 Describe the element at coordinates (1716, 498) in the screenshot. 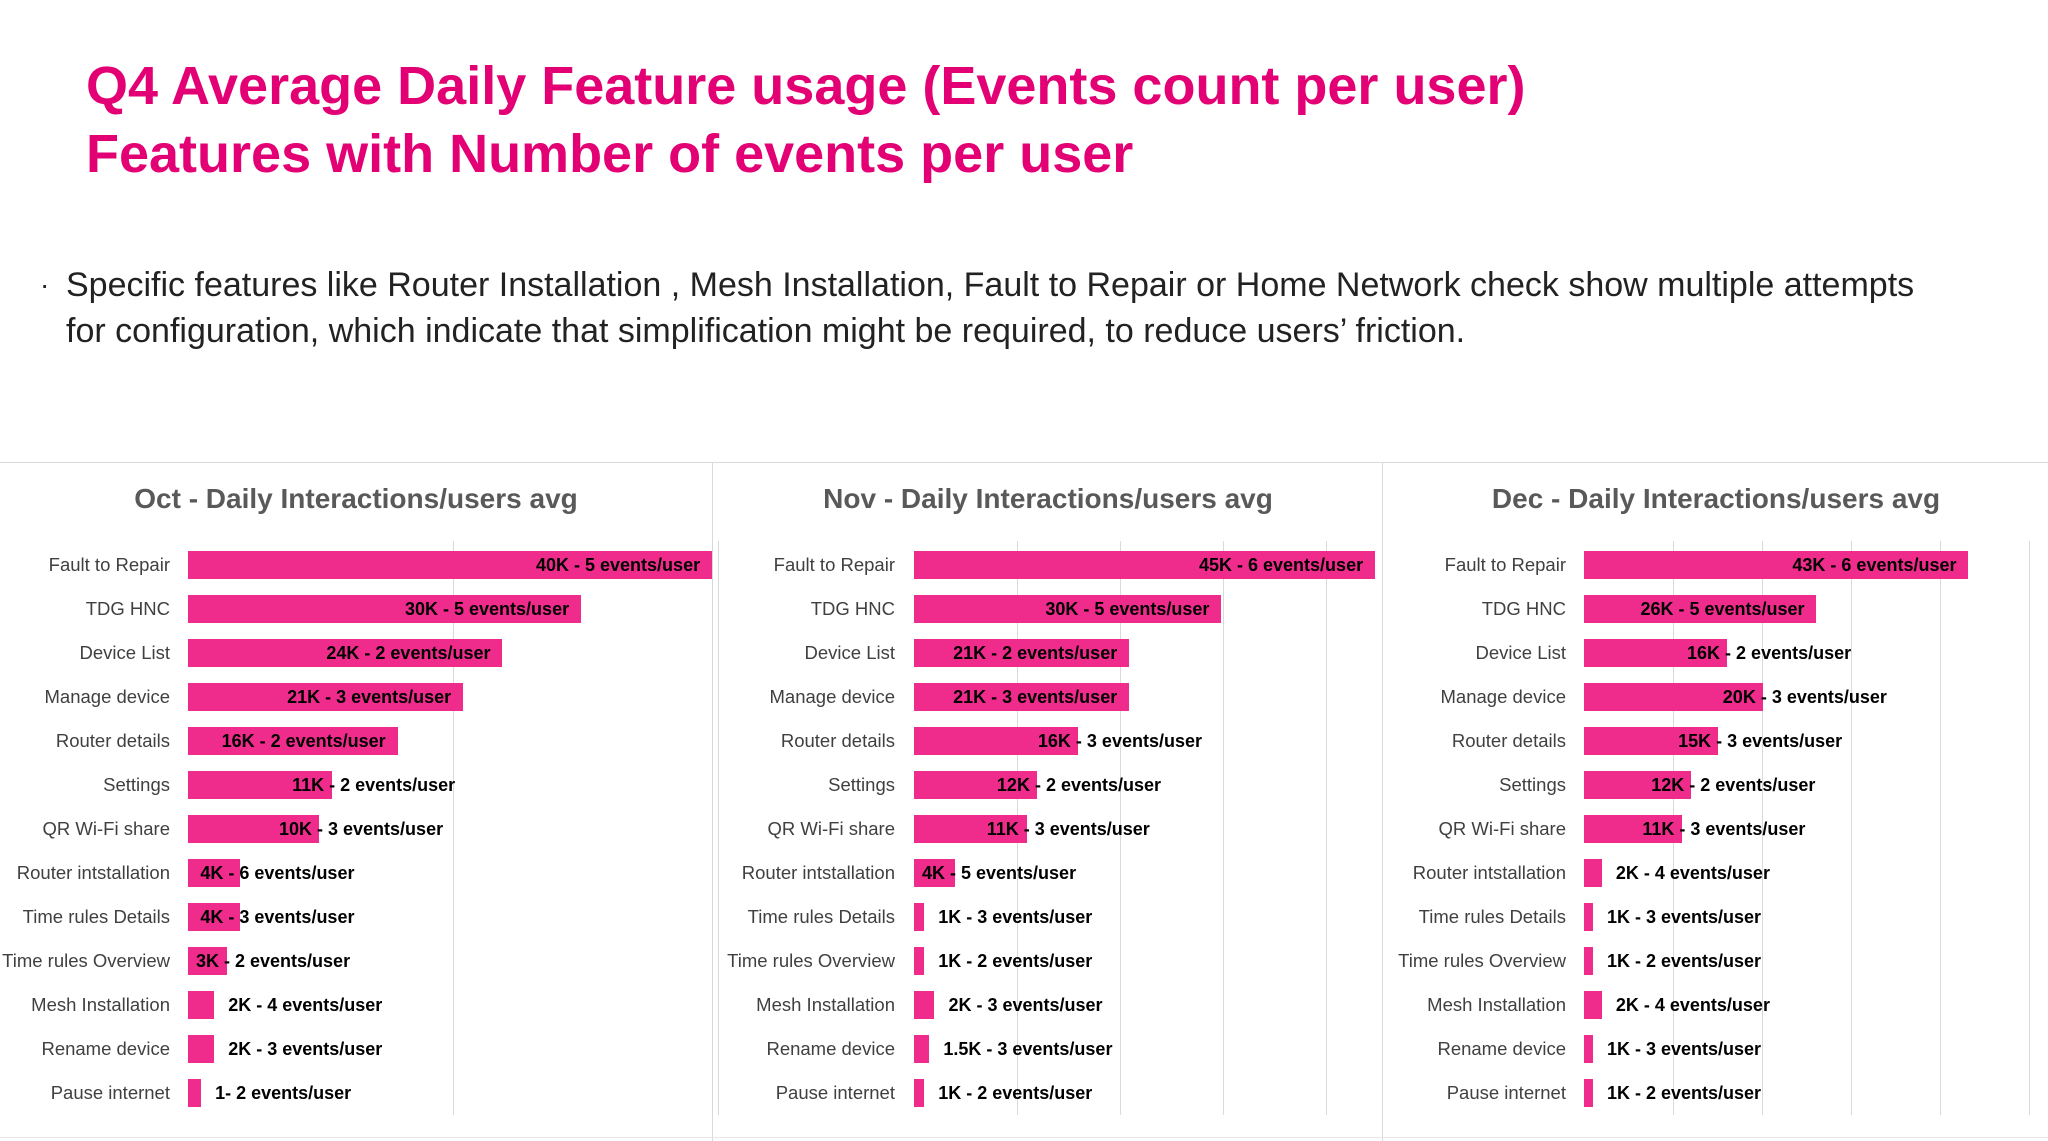

I see `chart-title: Dec - Daily Interactions/users avg` at that location.